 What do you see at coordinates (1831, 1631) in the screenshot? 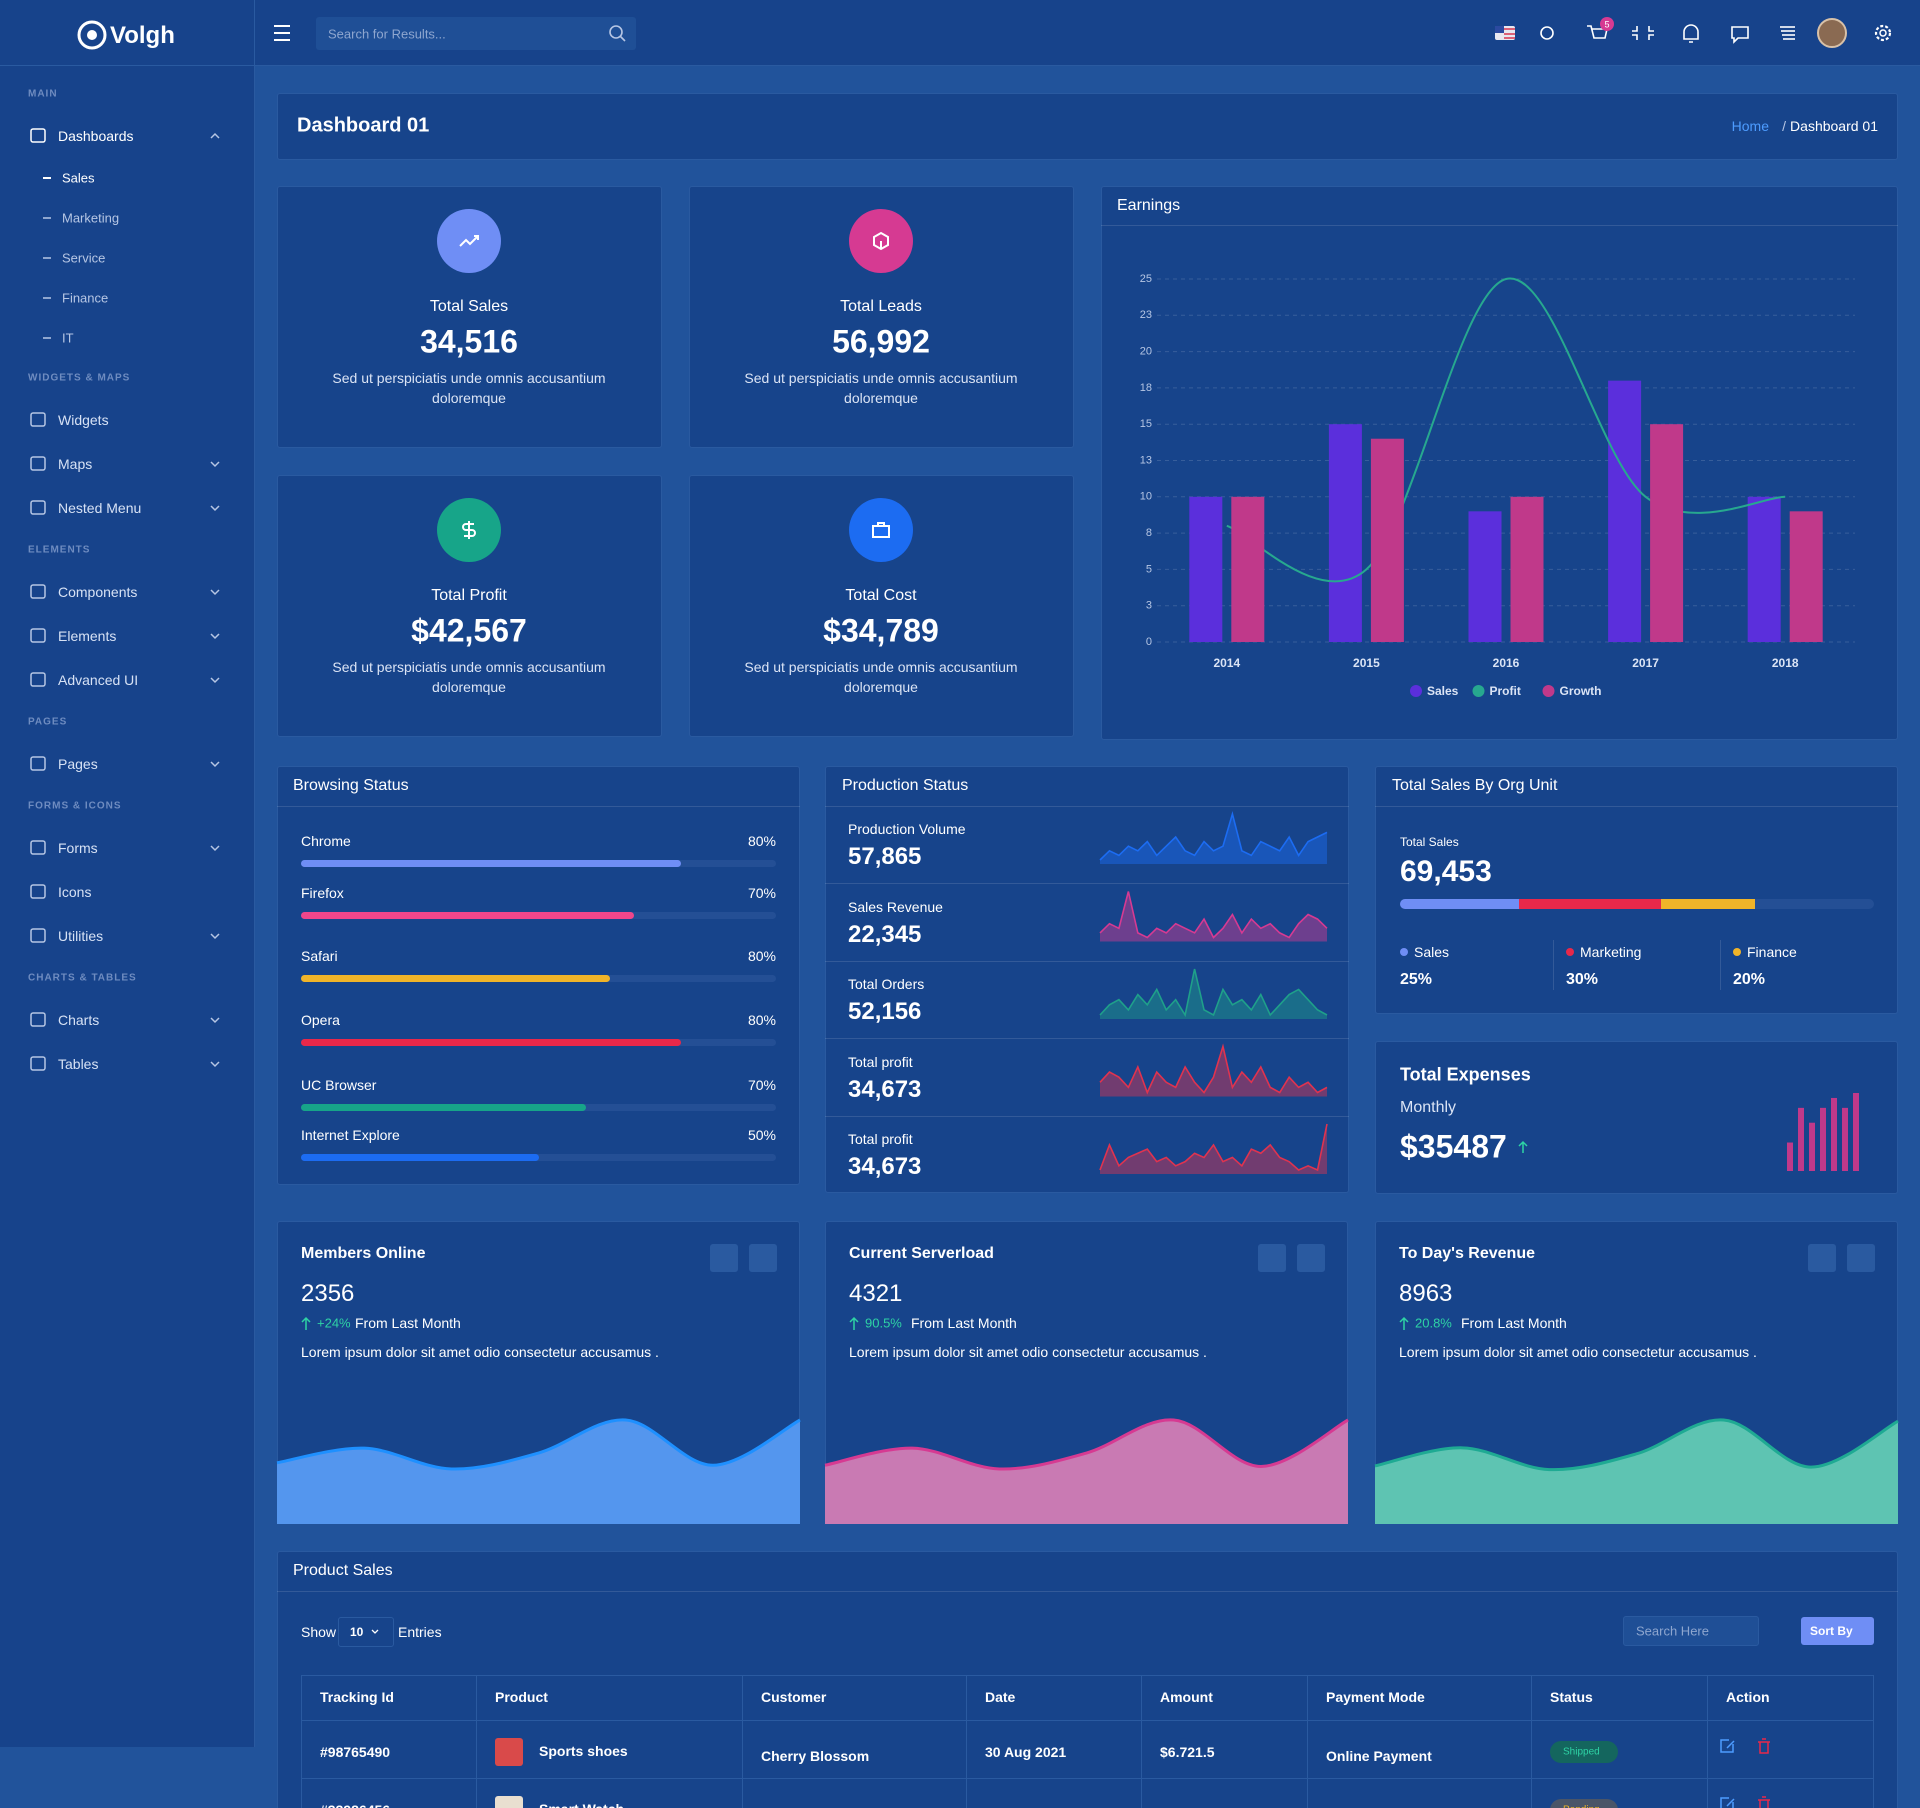
I see `sort-button-label: Sort By` at bounding box center [1831, 1631].